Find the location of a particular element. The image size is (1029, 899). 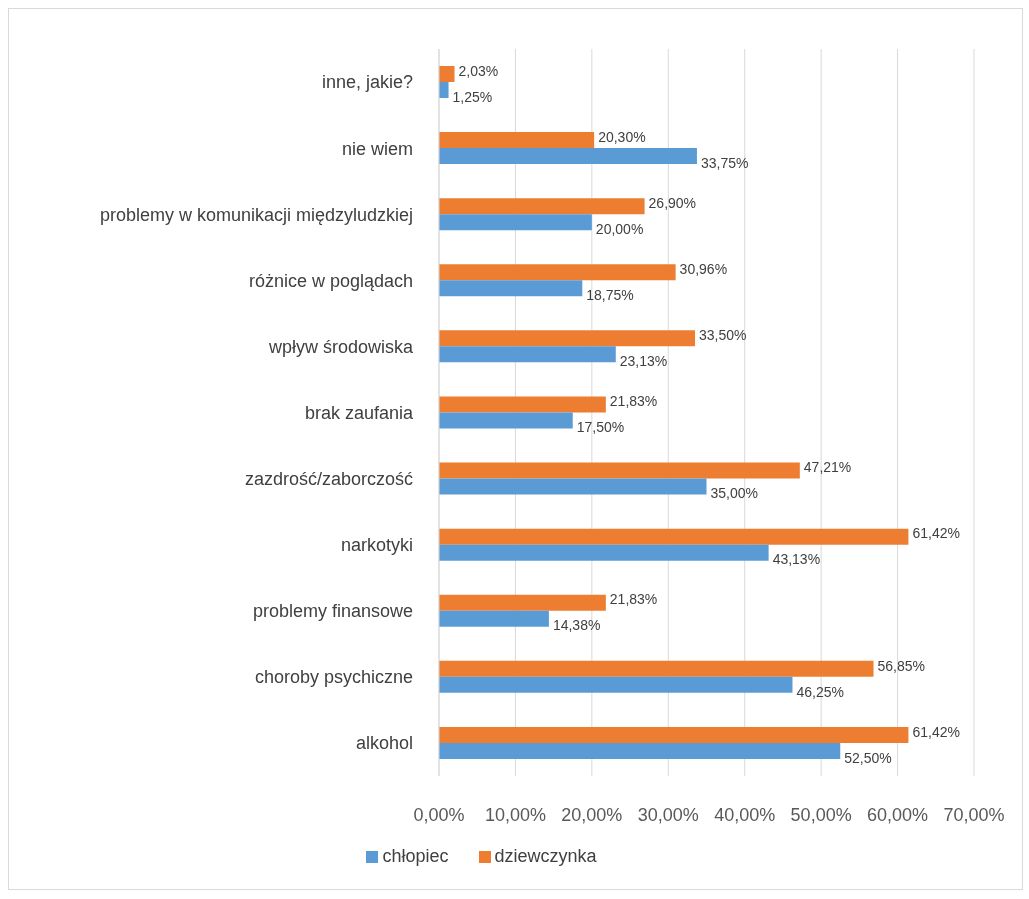

y-tick-label: alkohol is located at coordinates (384, 743).